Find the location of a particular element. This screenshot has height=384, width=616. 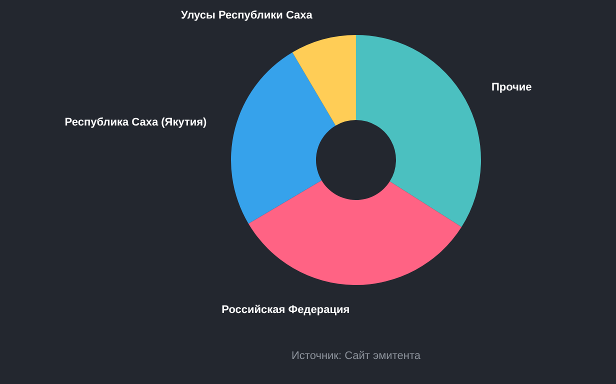

slice-label: Российская Федерация is located at coordinates (286, 310).